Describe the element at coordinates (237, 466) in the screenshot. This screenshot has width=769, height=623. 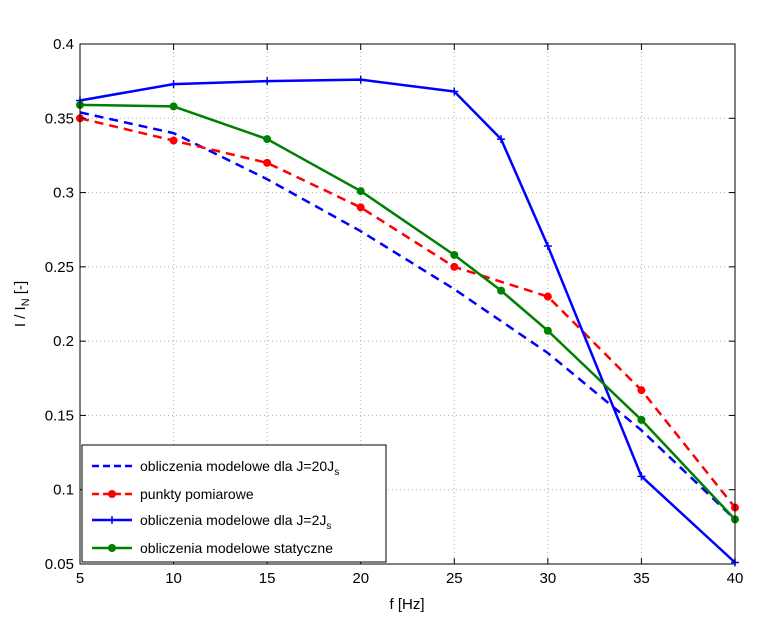
I see `legend-label-1-main: obliczenia modelowe dla J=20J` at that location.